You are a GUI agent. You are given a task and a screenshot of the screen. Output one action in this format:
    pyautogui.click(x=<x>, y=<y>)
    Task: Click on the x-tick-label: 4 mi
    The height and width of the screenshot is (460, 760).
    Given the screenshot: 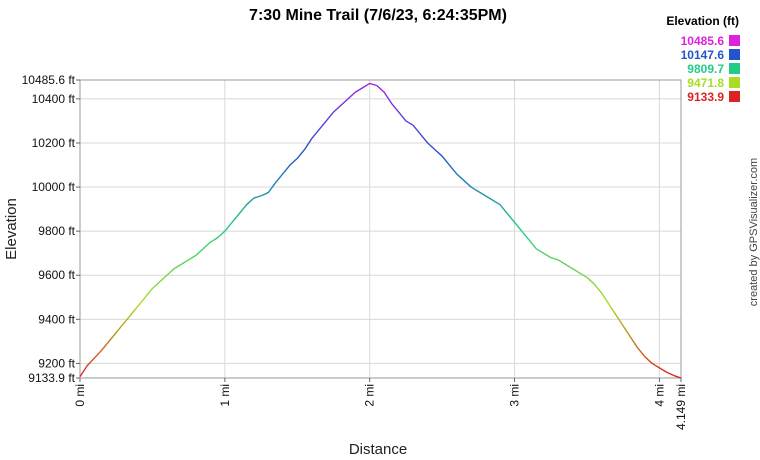 What is the action you would take?
    pyautogui.click(x=659, y=395)
    